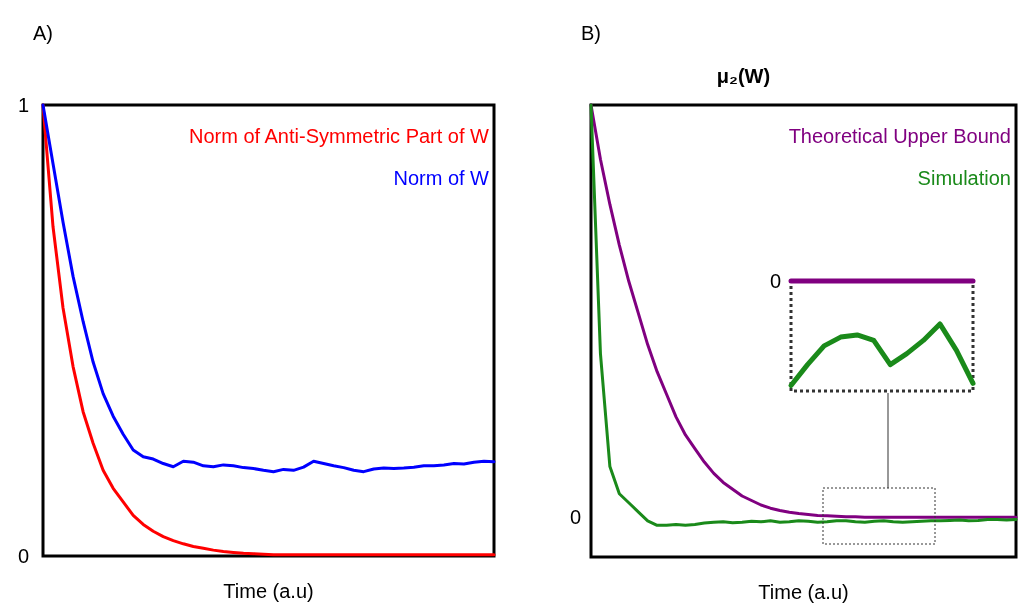 The image size is (1024, 610). Describe the element at coordinates (775, 281) in the screenshot. I see `annotation: 0` at that location.